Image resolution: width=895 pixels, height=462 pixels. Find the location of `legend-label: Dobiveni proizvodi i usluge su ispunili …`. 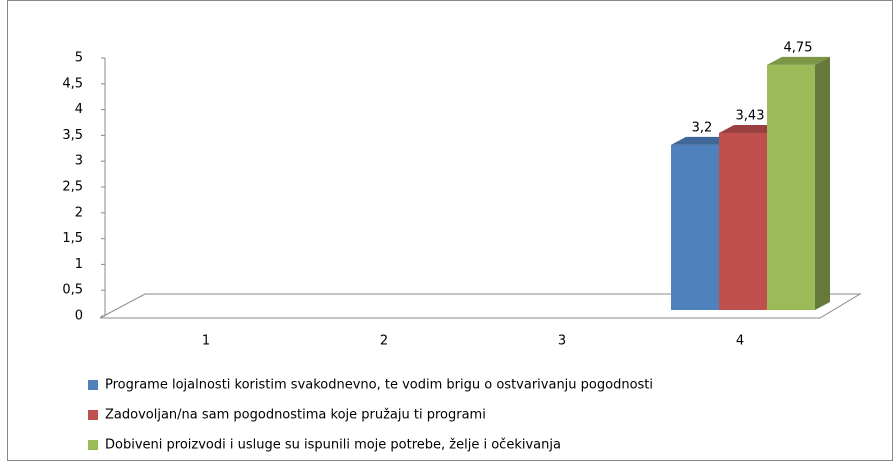

legend-label: Dobiveni proizvodi i usluge su ispunili … is located at coordinates (333, 445).